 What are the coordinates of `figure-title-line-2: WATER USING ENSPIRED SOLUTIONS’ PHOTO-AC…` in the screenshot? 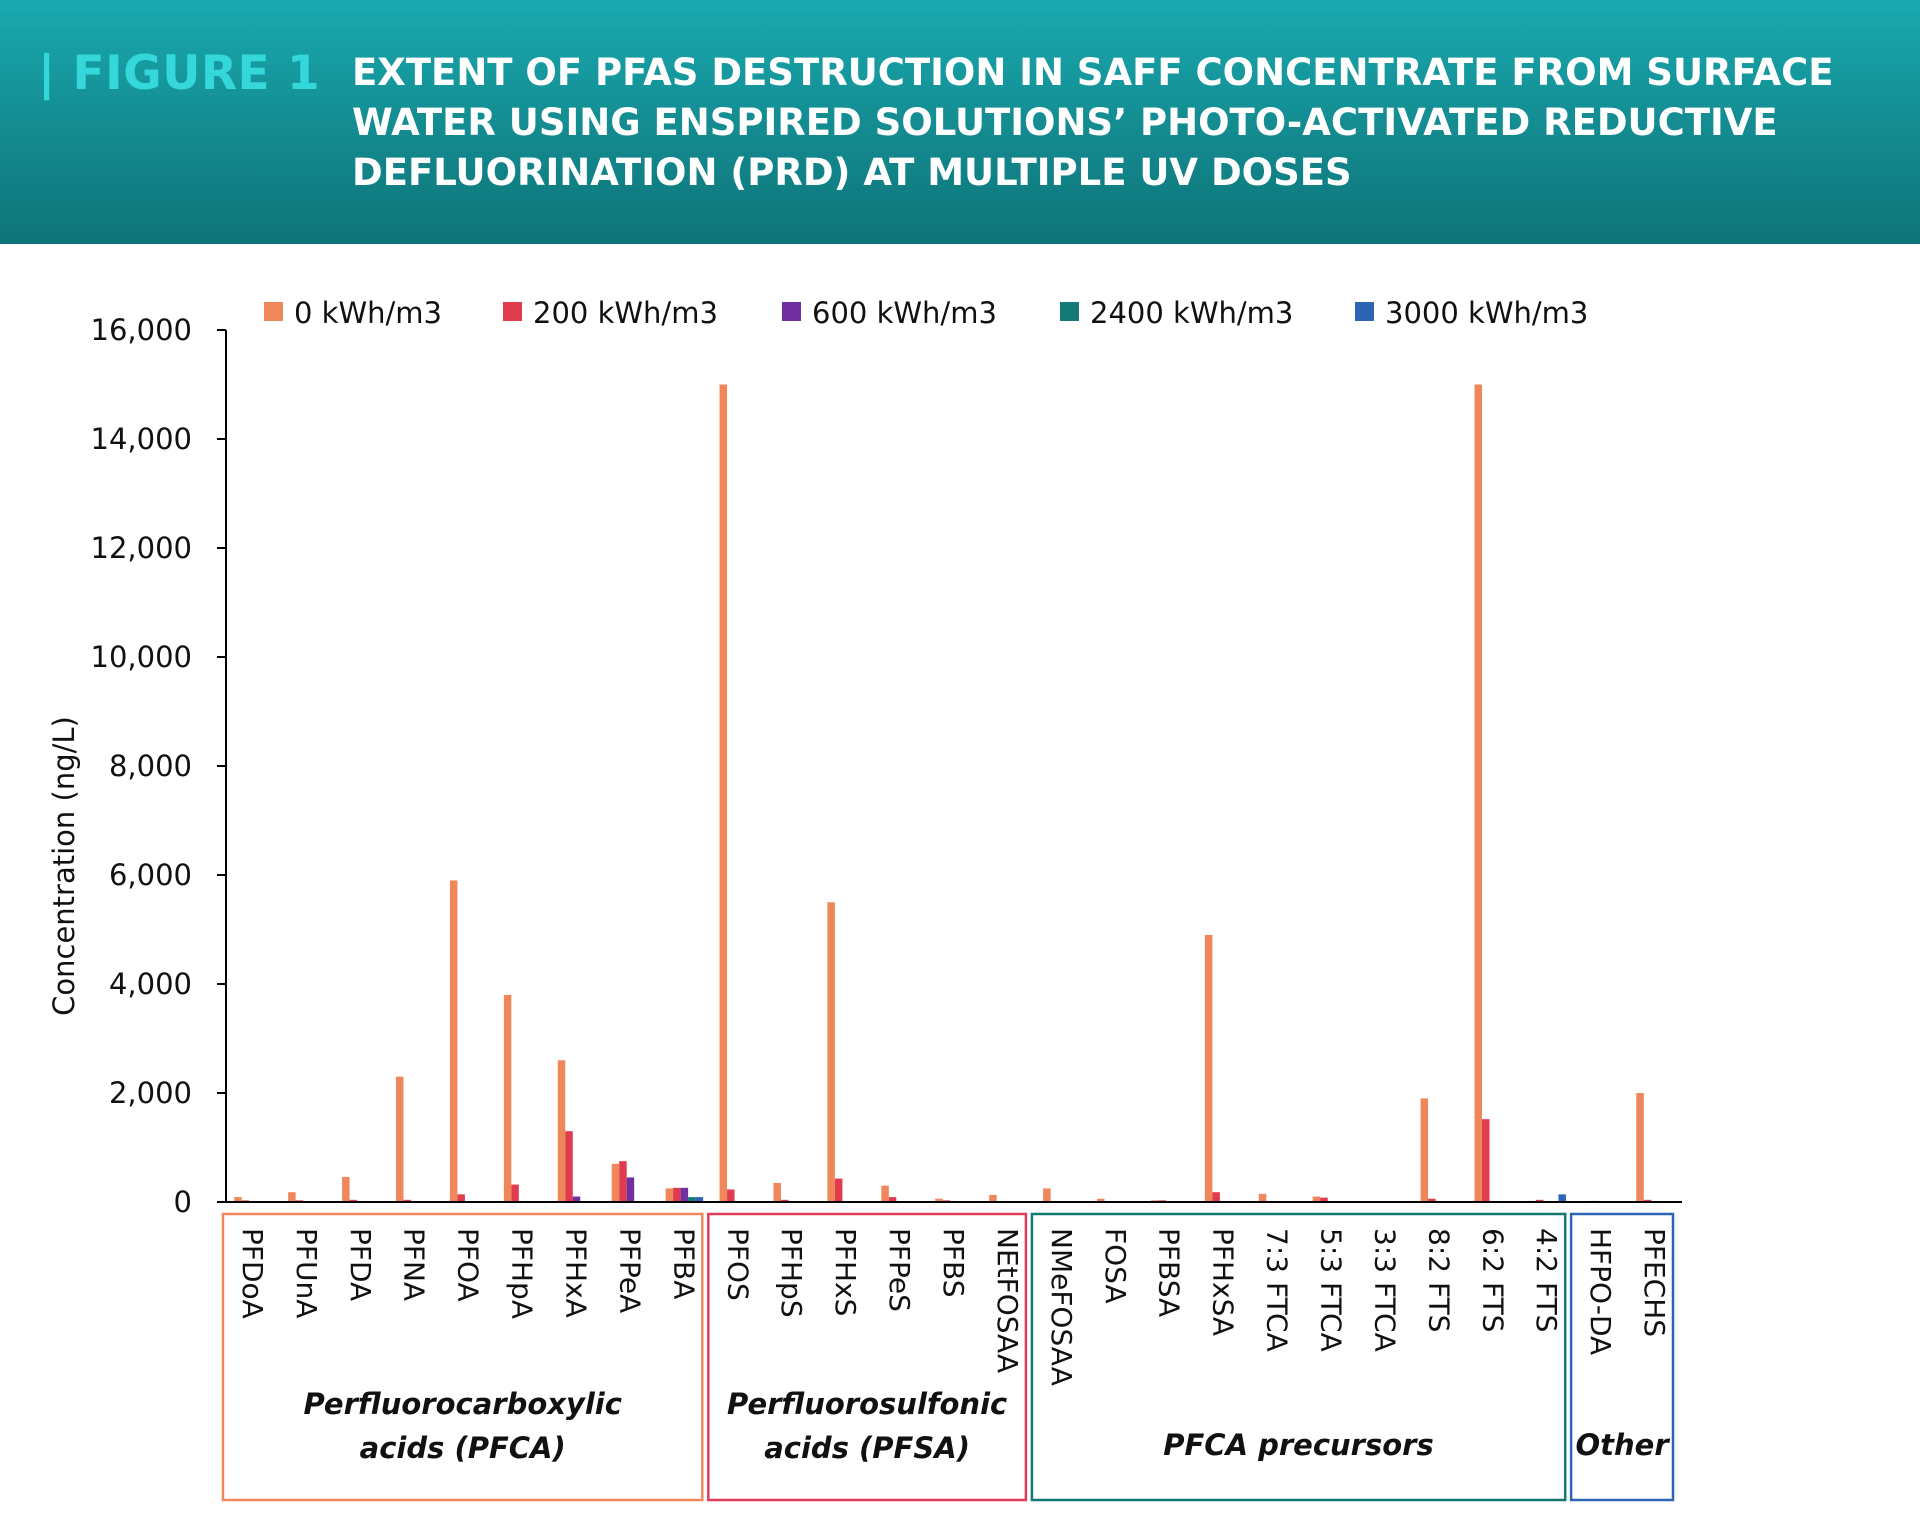 It's located at (1065, 122).